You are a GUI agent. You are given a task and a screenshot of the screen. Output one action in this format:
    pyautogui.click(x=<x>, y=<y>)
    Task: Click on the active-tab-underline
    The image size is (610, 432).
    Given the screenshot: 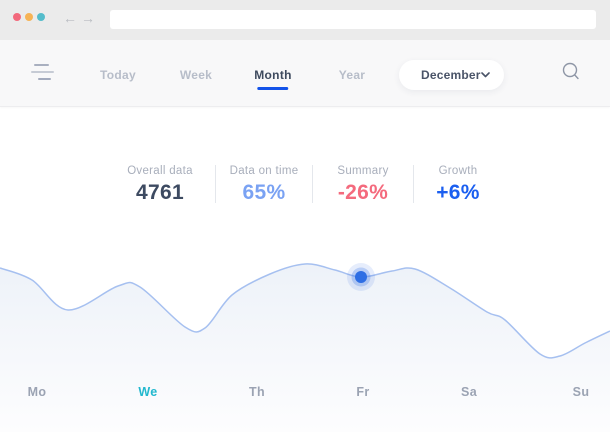 What is the action you would take?
    pyautogui.click(x=273, y=88)
    